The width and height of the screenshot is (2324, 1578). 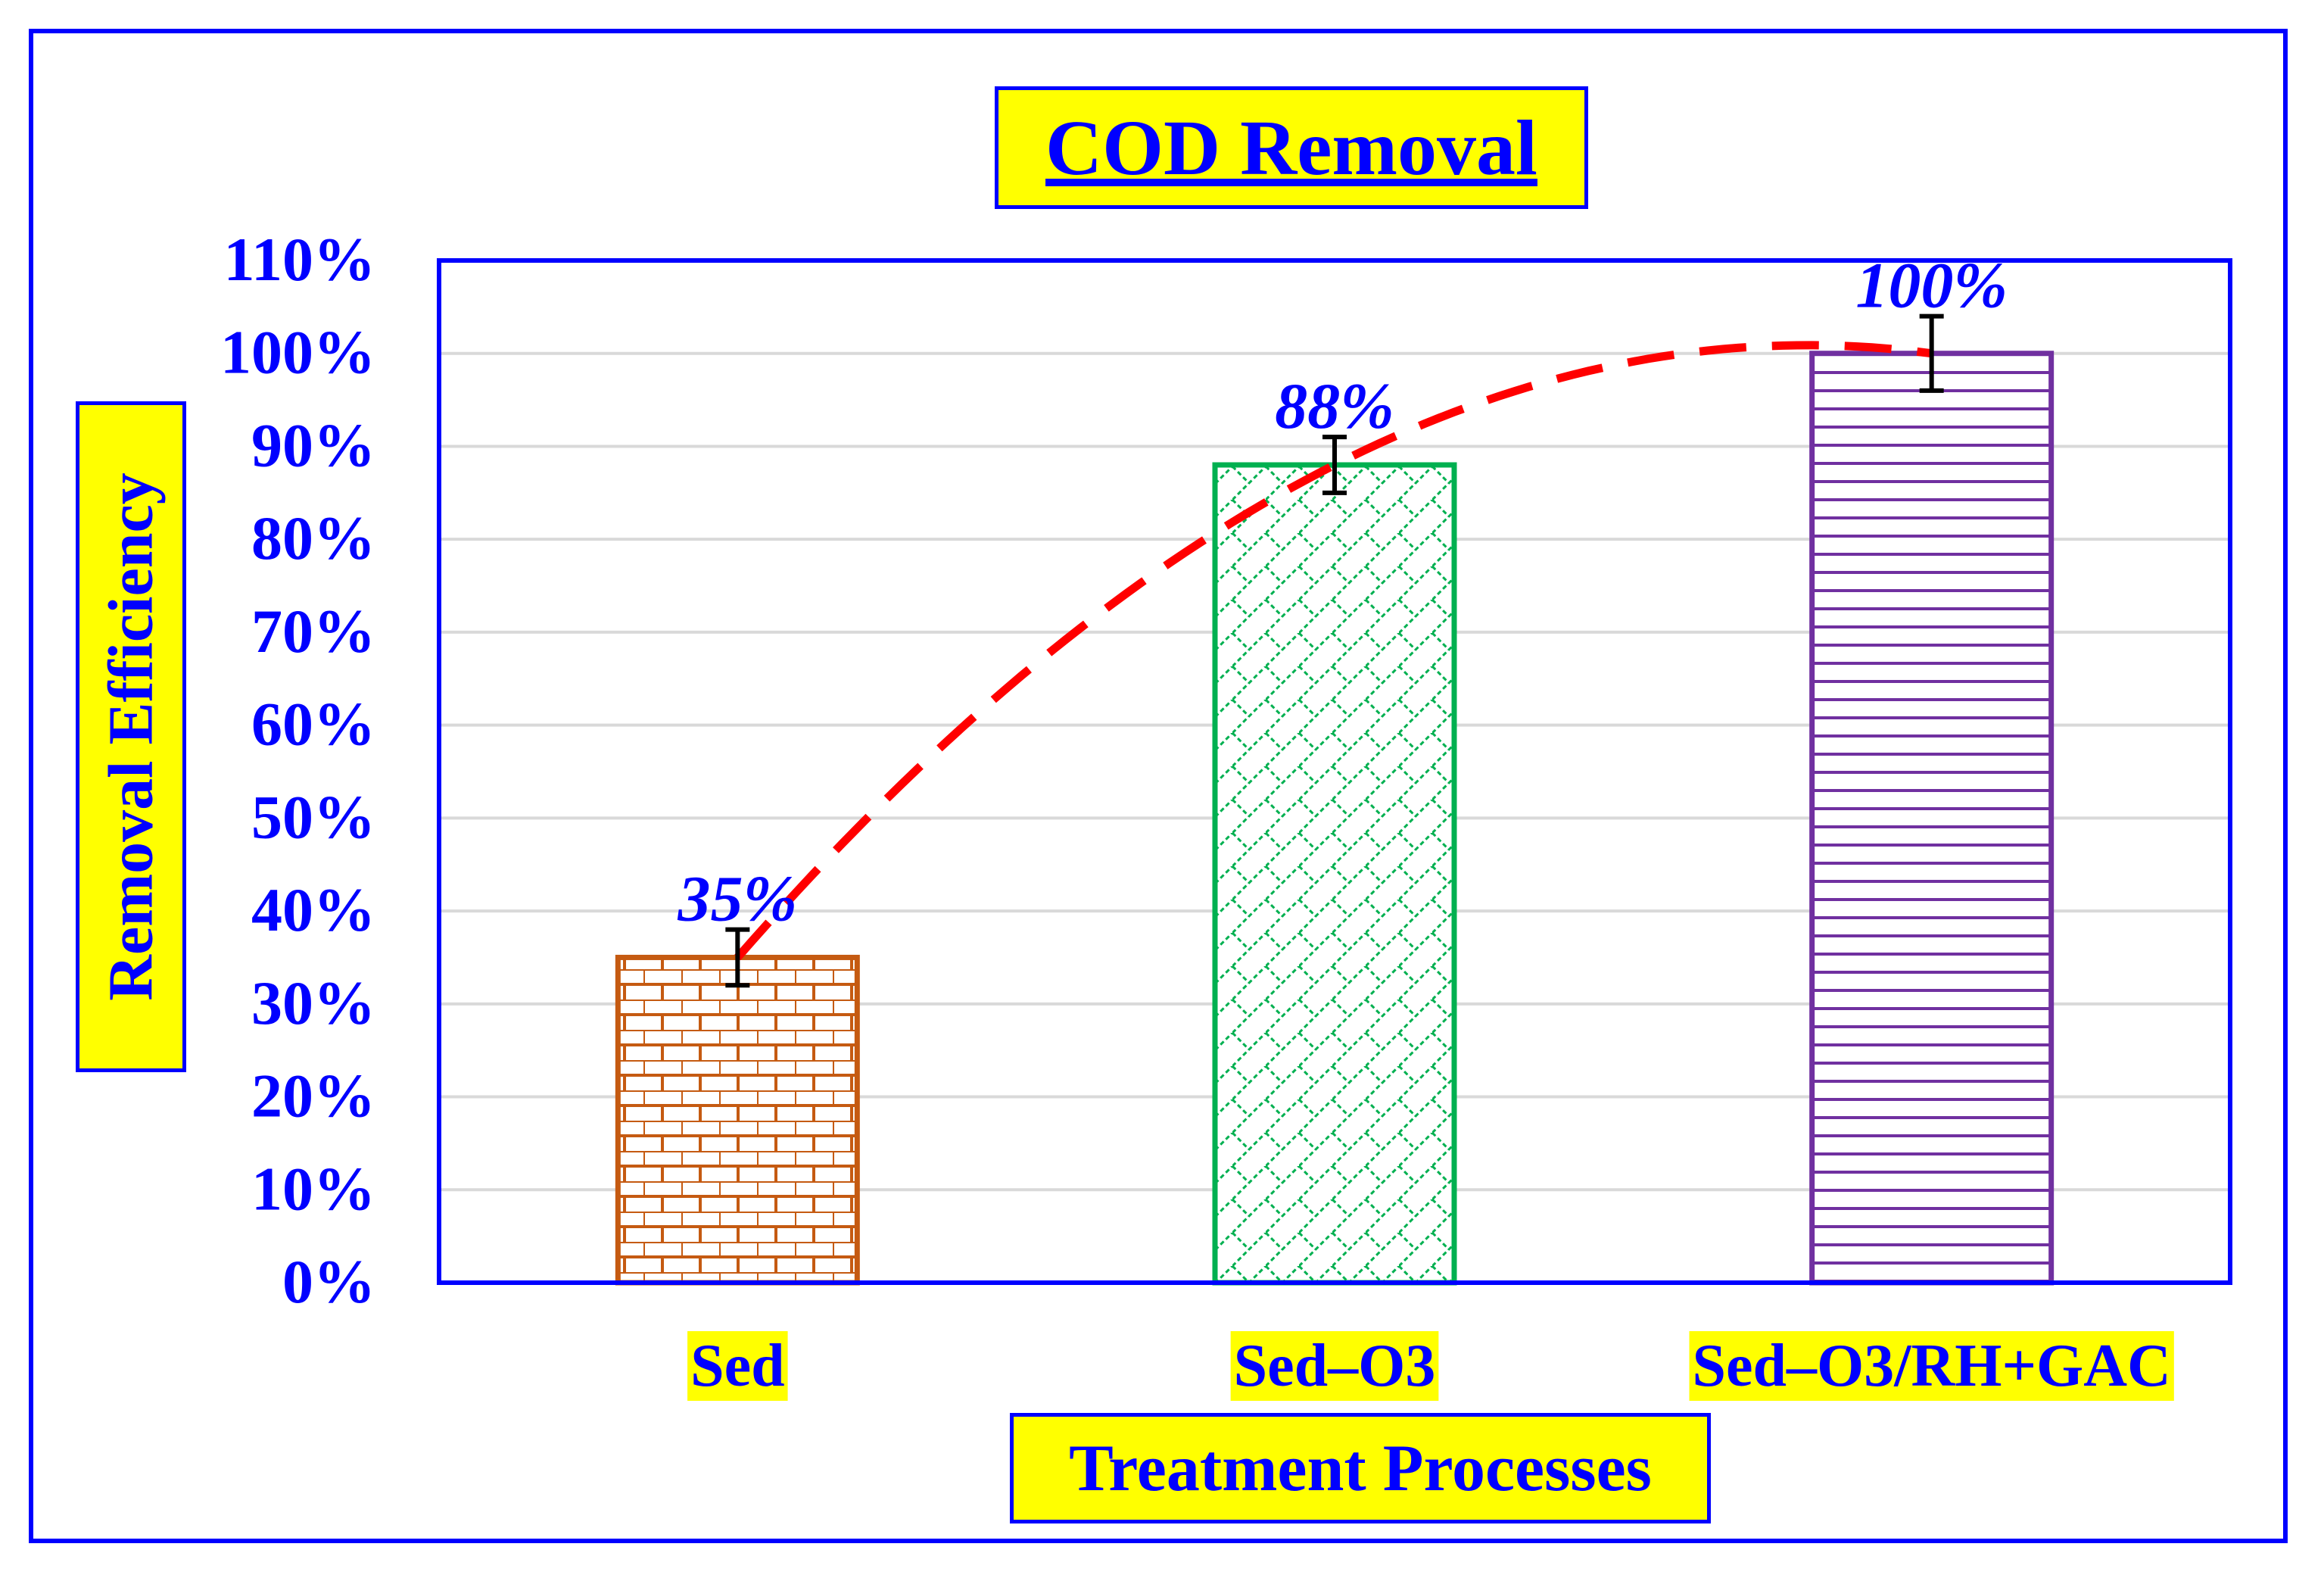 What do you see at coordinates (313, 1188) in the screenshot?
I see `y-tick-label: 10%` at bounding box center [313, 1188].